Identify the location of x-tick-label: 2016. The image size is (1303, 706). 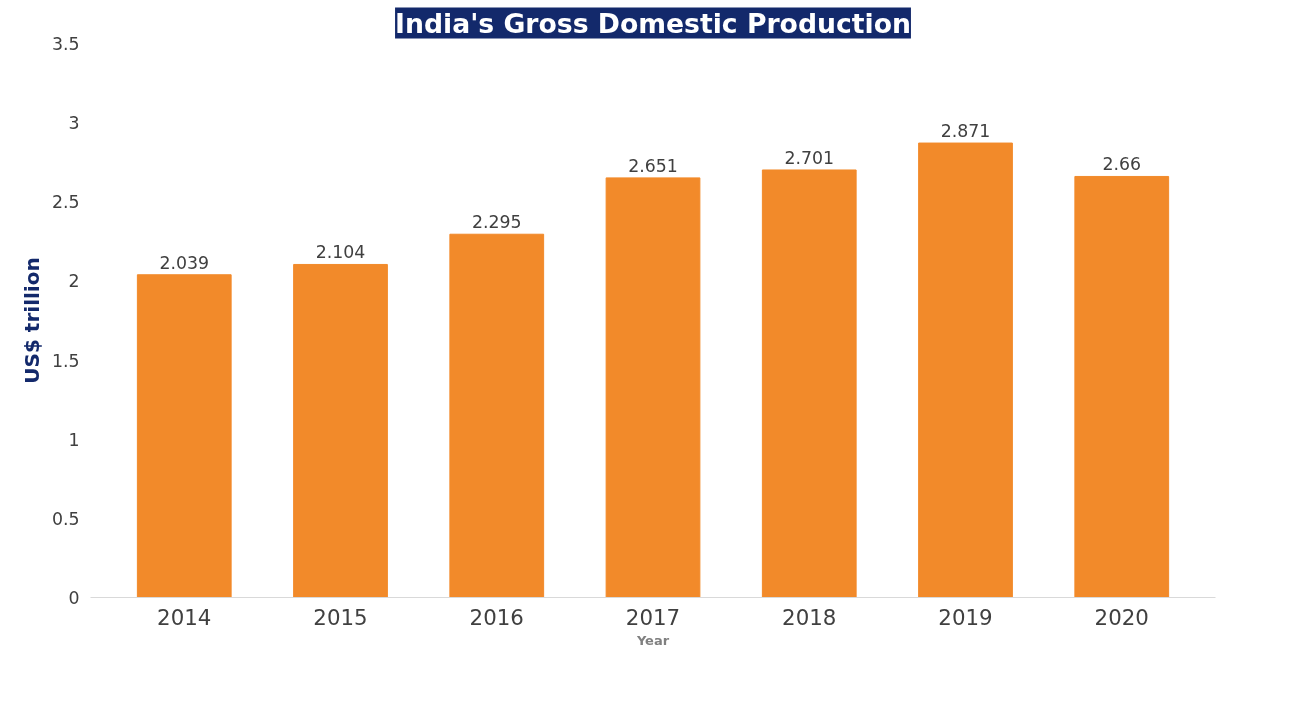
(496, 617).